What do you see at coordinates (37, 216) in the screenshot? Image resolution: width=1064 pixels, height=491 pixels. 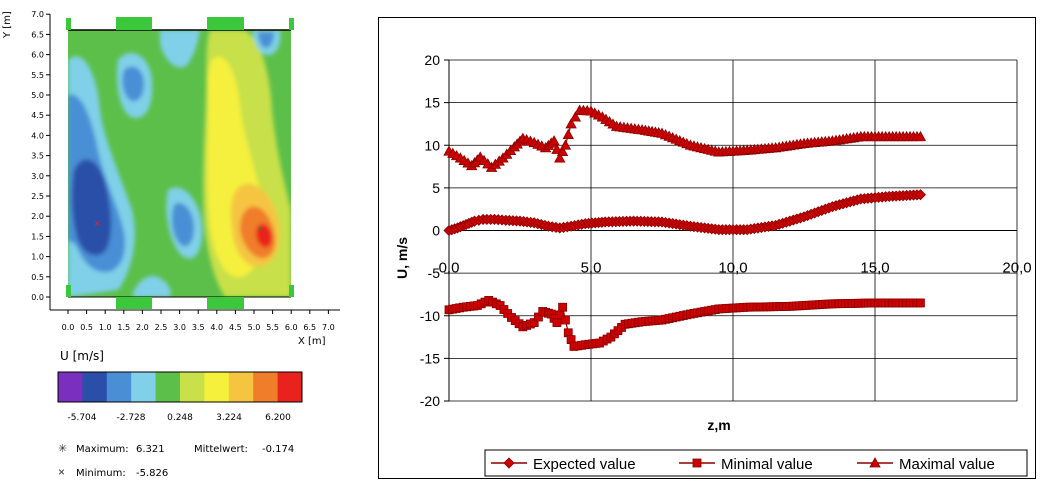 I see `contour-y-tick-label: 2.0` at bounding box center [37, 216].